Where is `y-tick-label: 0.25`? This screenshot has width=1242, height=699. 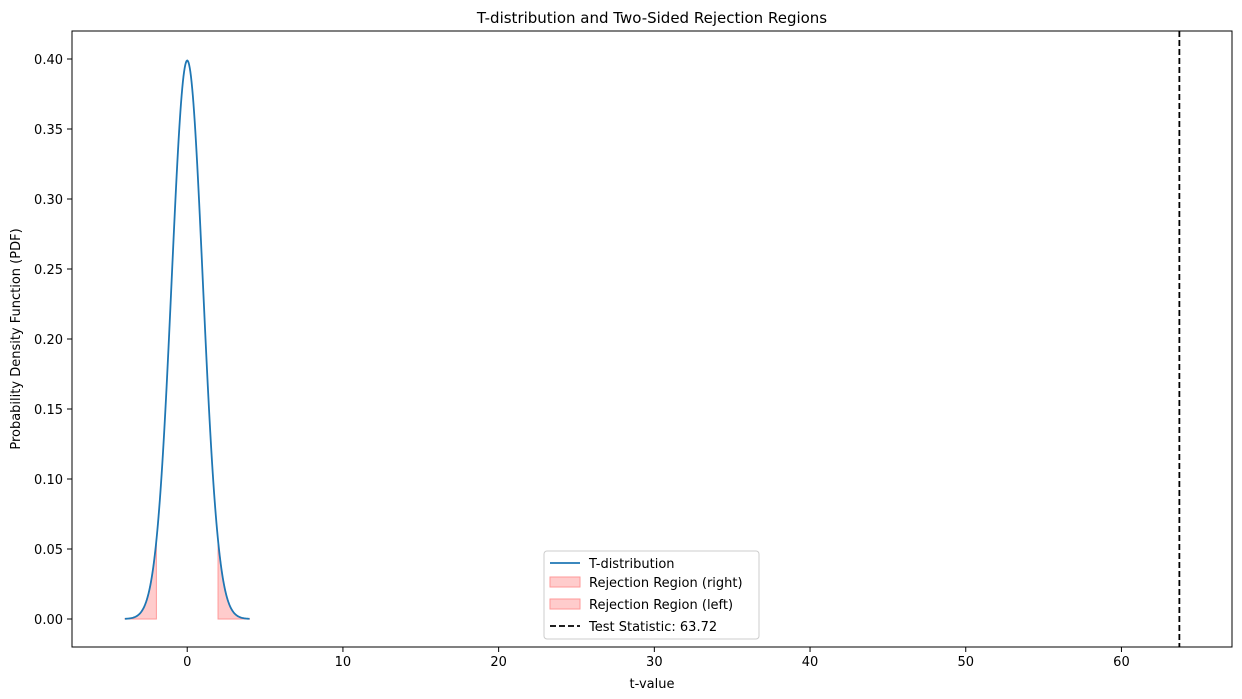
y-tick-label: 0.25 is located at coordinates (48, 270).